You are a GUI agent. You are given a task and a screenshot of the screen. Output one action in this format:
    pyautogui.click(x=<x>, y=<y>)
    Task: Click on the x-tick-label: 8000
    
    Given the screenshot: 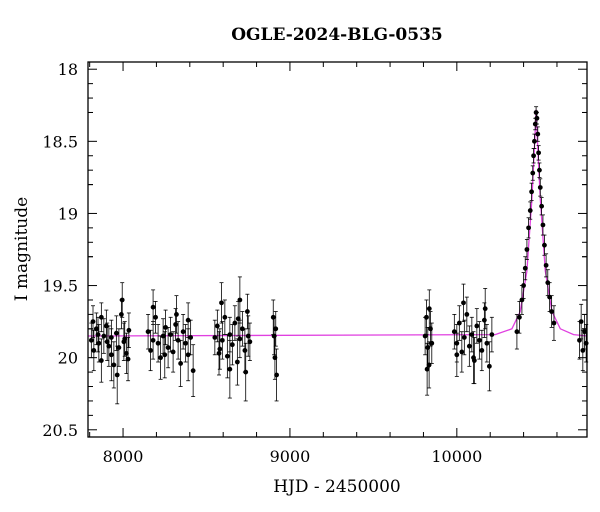 What is the action you would take?
    pyautogui.click(x=123, y=456)
    